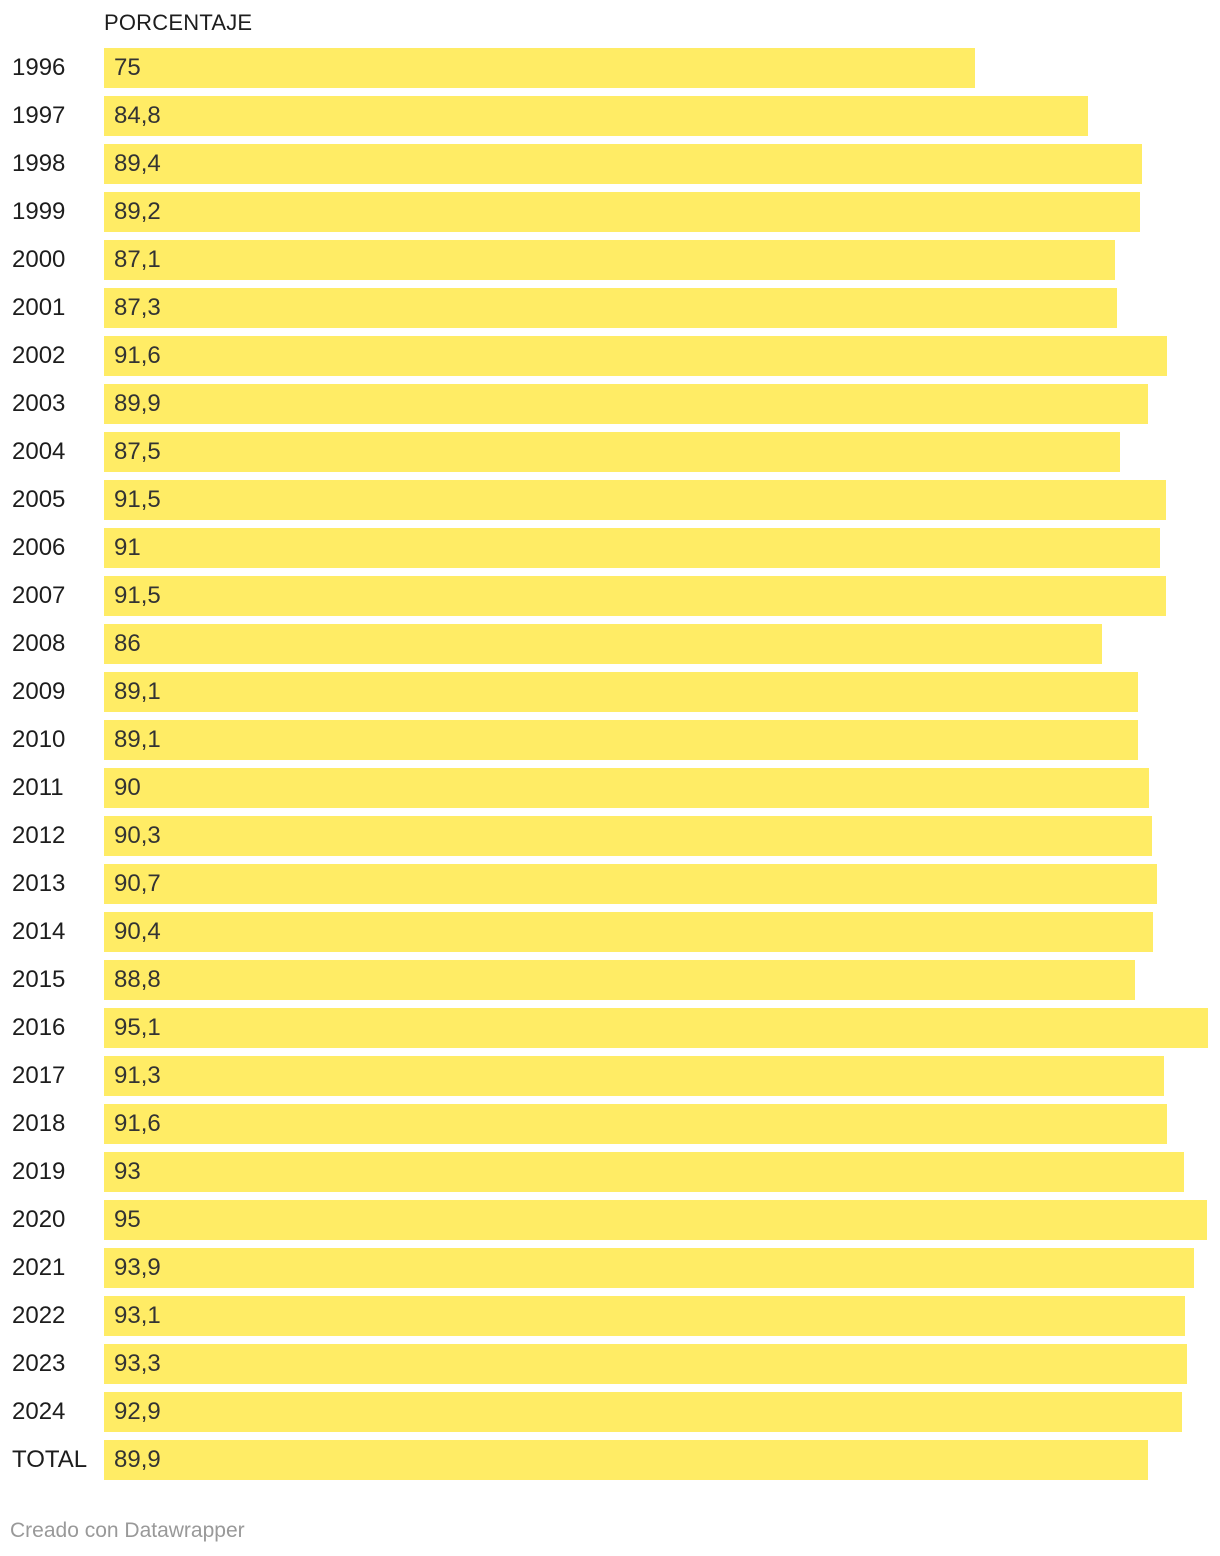 The image size is (1220, 1556). I want to click on column-header: PORCENTAJE, so click(178, 22).